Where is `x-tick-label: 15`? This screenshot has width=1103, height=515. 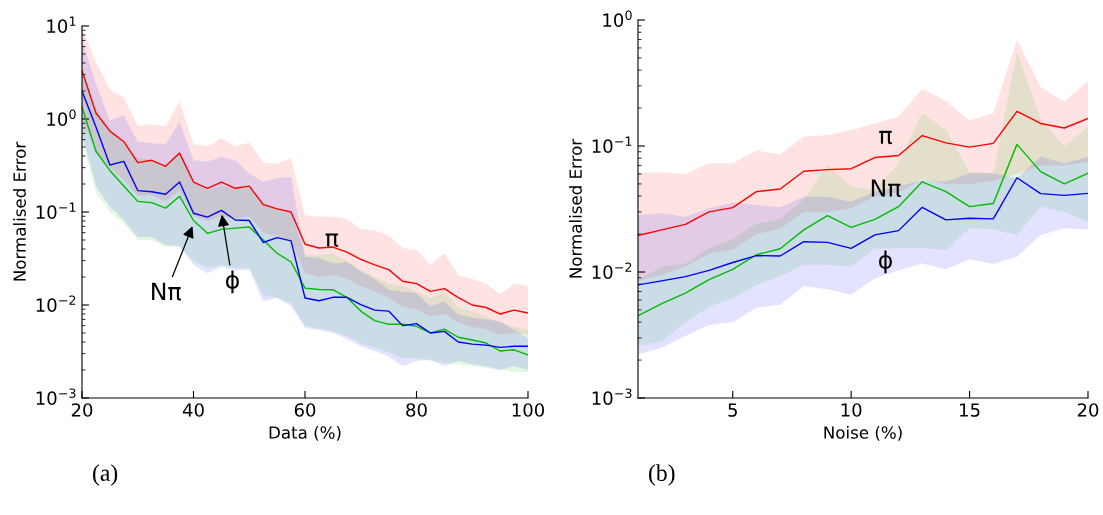 x-tick-label: 15 is located at coordinates (970, 410).